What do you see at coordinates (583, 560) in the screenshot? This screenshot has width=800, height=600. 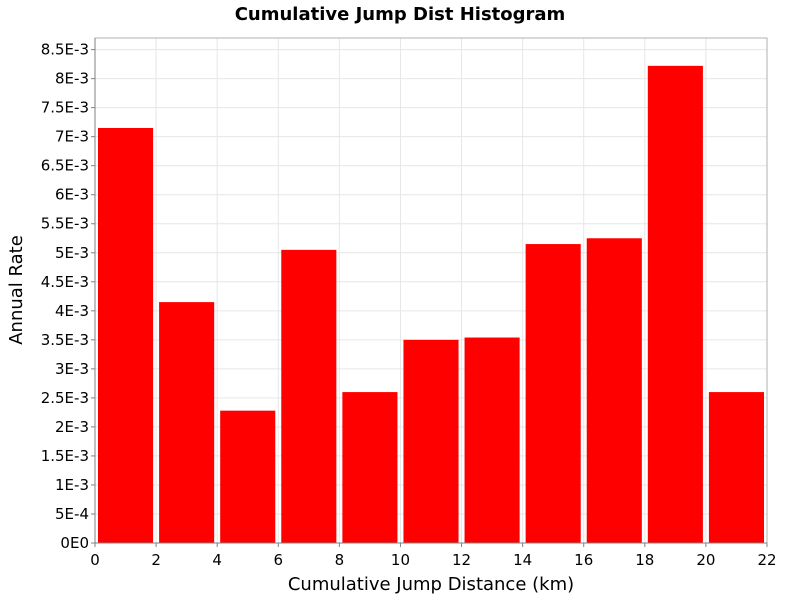 I see `x-tick-label: 16` at bounding box center [583, 560].